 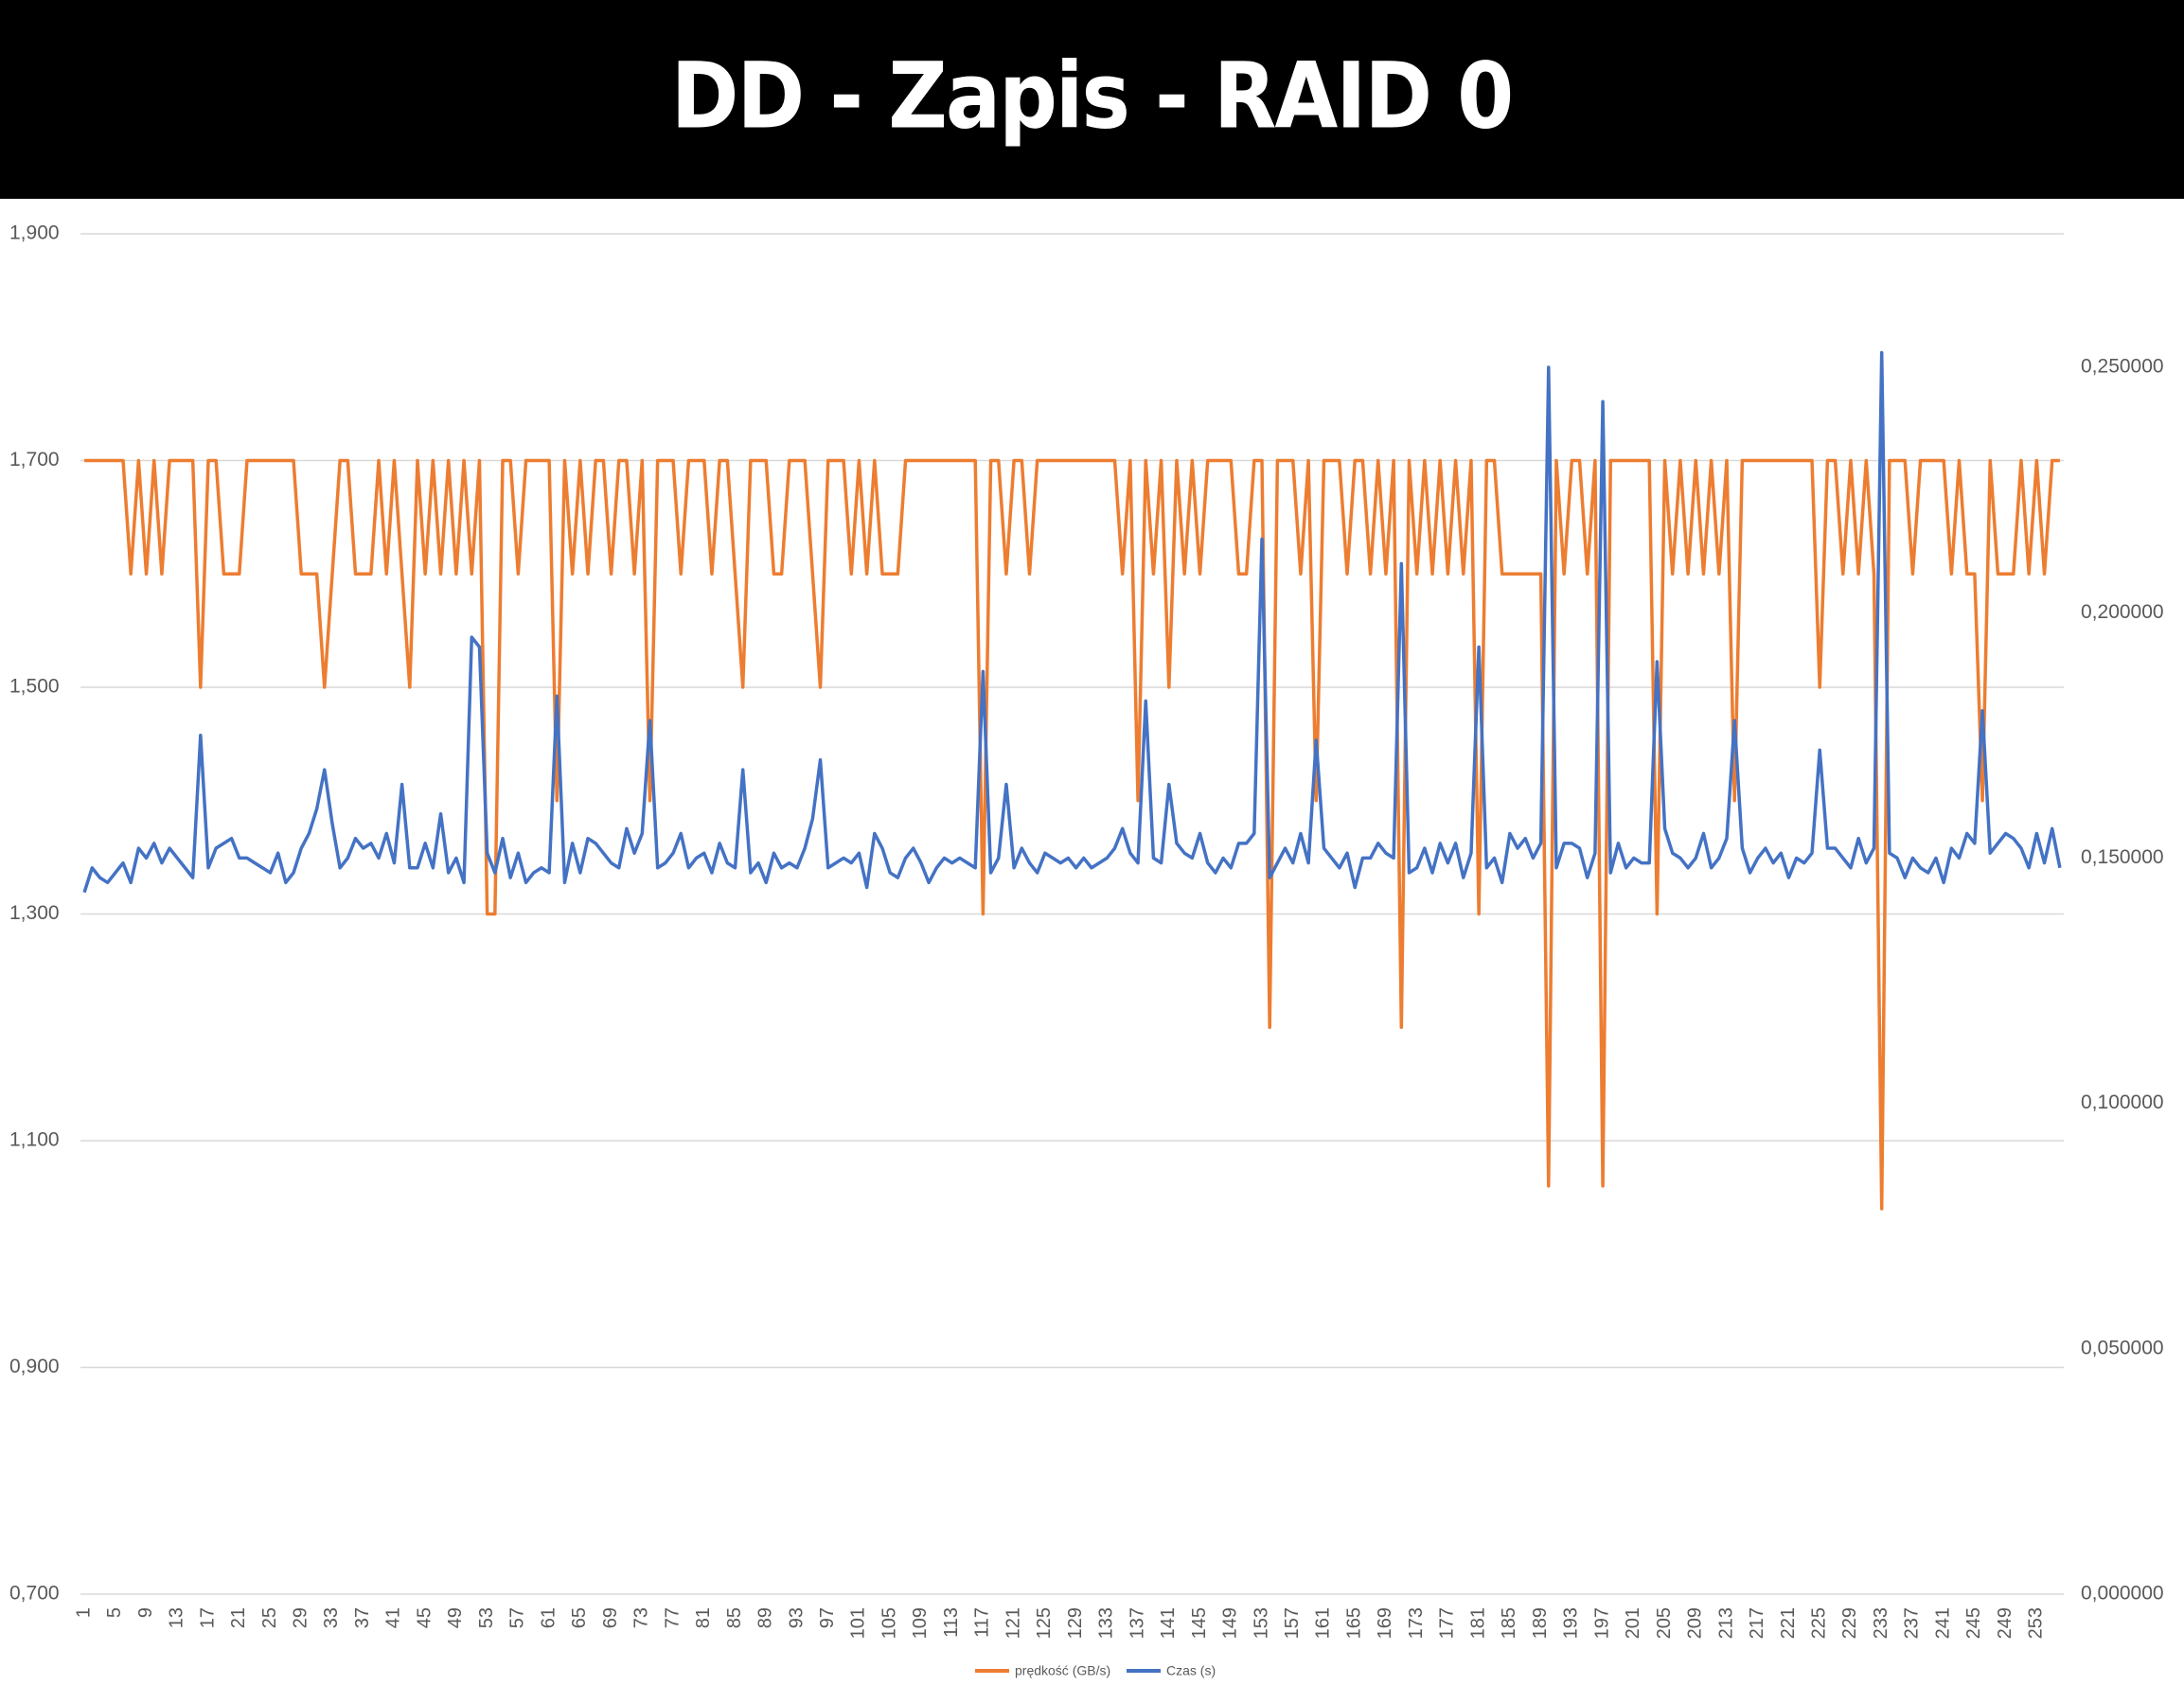 What do you see at coordinates (363, 1617) in the screenshot?
I see `x-tick-label: 37` at bounding box center [363, 1617].